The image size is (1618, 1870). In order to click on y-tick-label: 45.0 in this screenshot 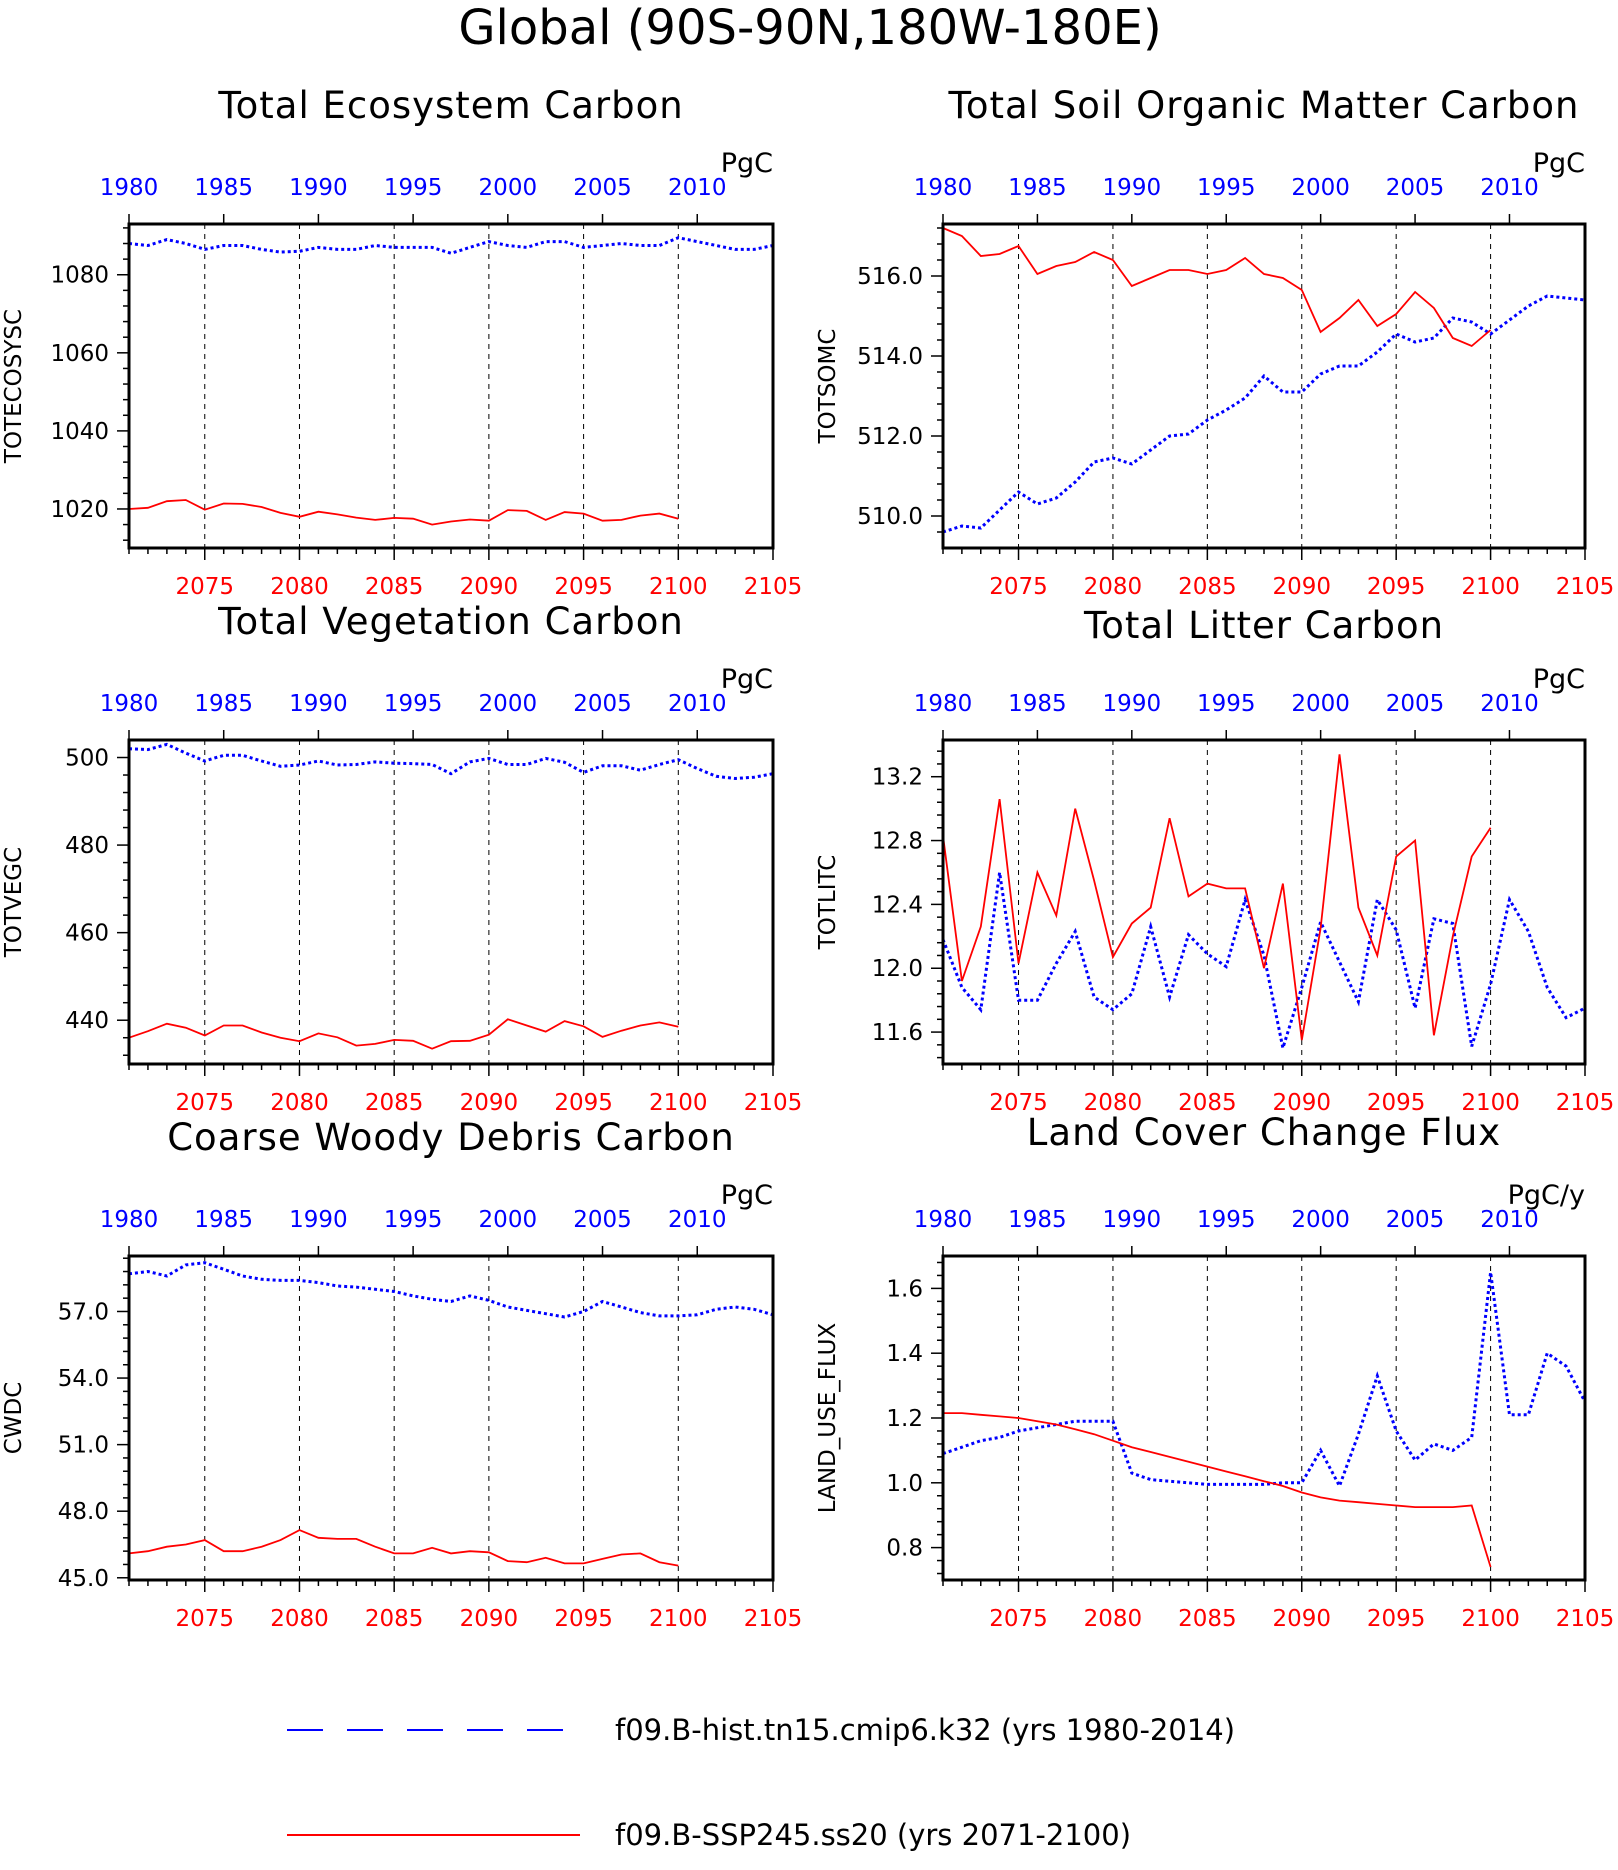, I will do `click(83, 1579)`.